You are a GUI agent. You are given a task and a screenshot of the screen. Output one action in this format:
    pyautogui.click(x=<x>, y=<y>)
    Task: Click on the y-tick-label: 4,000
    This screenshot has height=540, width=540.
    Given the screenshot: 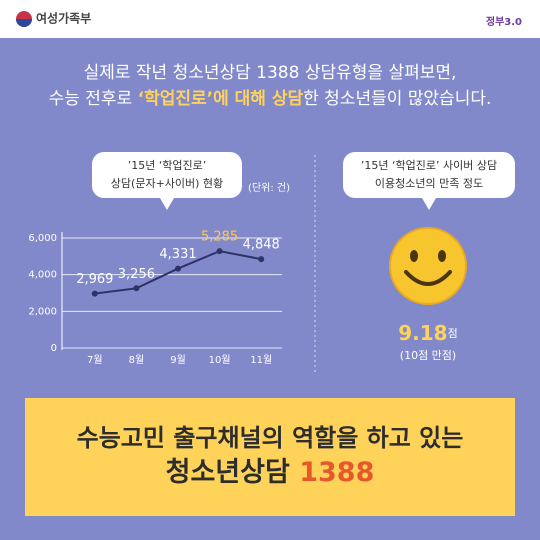 What is the action you would take?
    pyautogui.click(x=42, y=275)
    